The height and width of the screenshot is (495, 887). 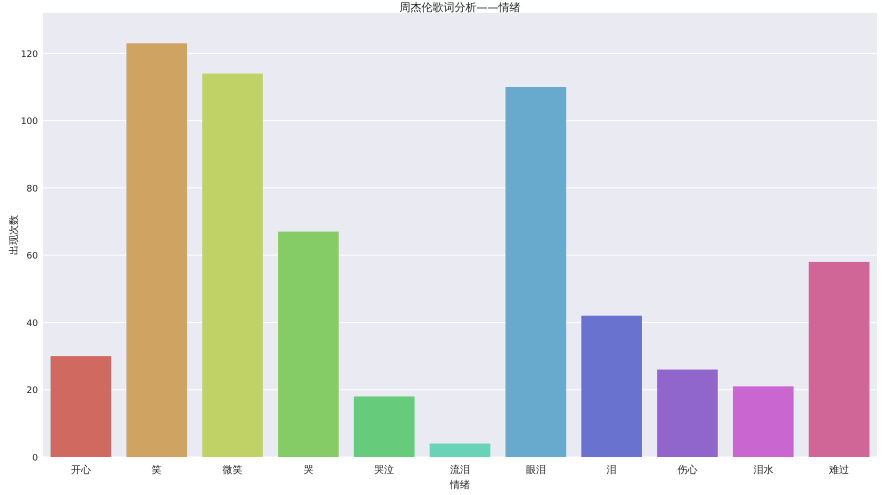 I want to click on y-axis-title: 出现次数, so click(x=14, y=235).